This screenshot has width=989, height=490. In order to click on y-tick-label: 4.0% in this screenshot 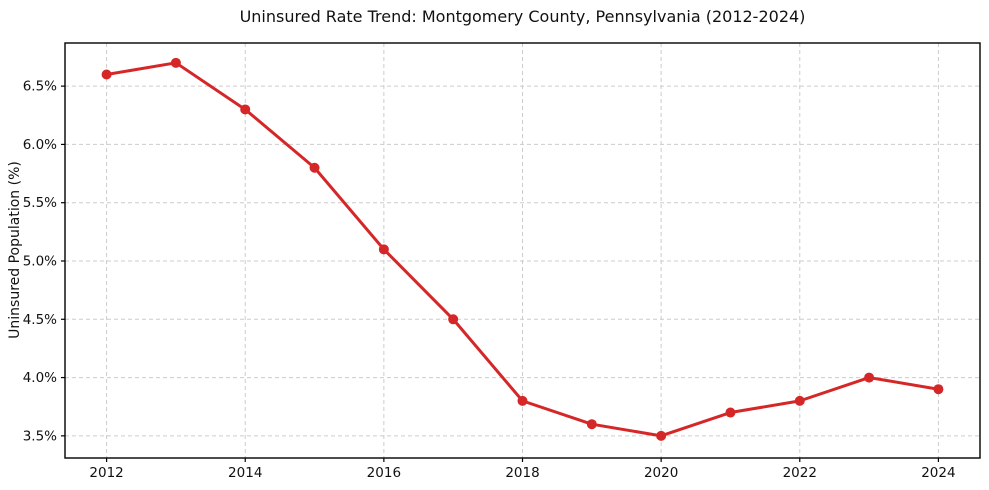, I will do `click(40, 378)`.